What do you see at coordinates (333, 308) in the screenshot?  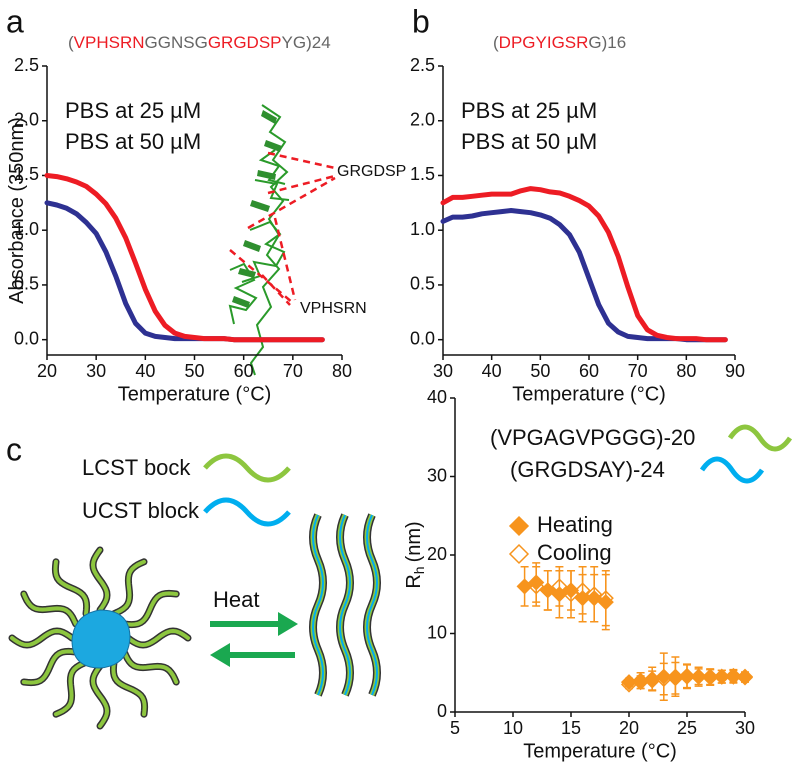 I see `annotation: VPHSRN` at bounding box center [333, 308].